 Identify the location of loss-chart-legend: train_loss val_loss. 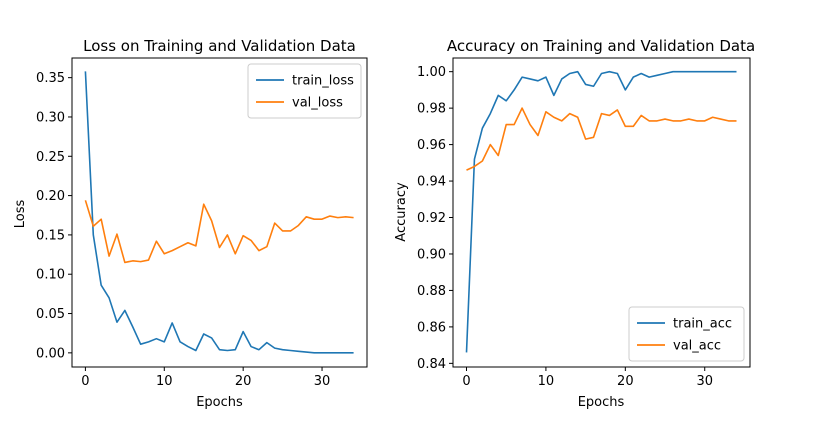
(304, 91).